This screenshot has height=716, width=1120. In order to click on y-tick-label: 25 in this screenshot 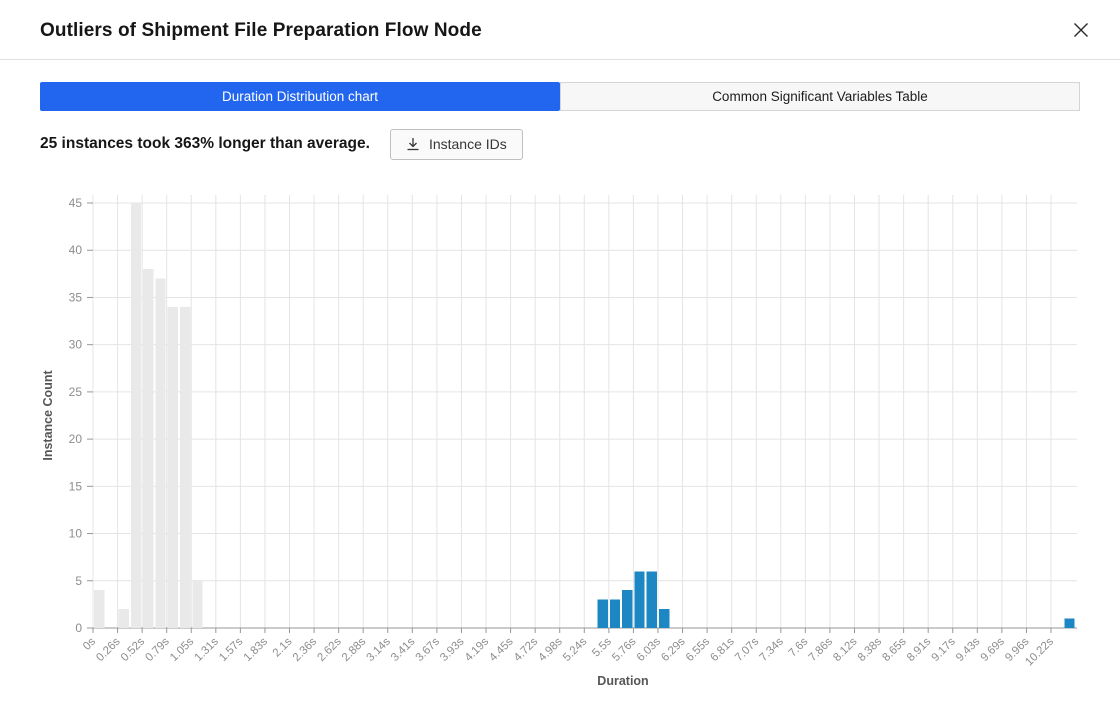, I will do `click(76, 392)`.